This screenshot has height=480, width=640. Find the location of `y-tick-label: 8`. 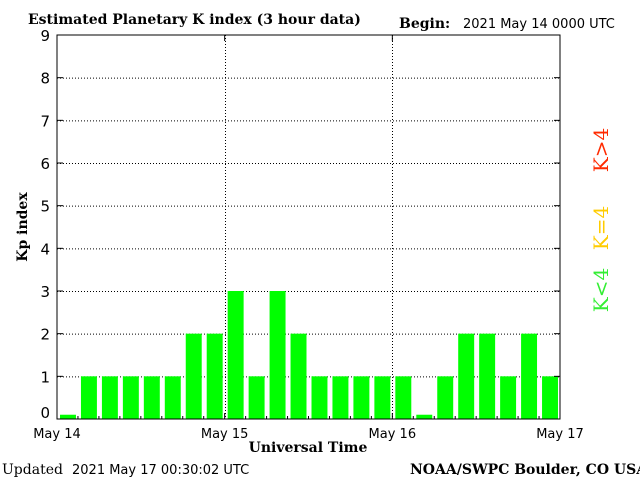

y-tick-label: 8 is located at coordinates (45, 79).